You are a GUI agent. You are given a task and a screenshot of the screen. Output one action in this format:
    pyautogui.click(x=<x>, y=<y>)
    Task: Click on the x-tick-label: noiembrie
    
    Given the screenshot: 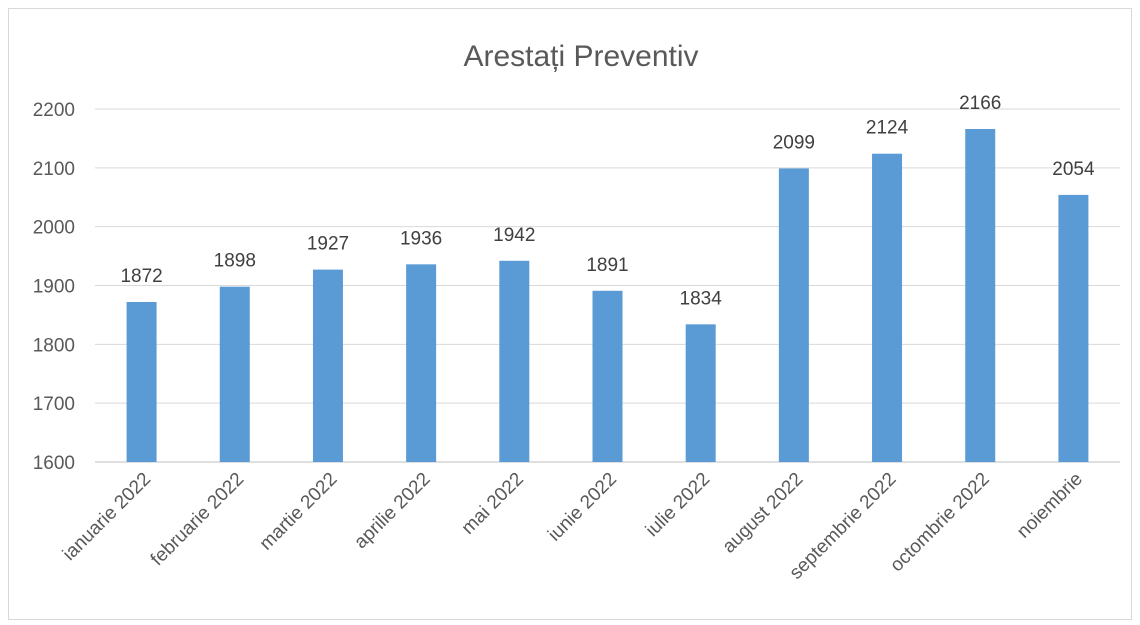 What is the action you would take?
    pyautogui.click(x=1050, y=506)
    